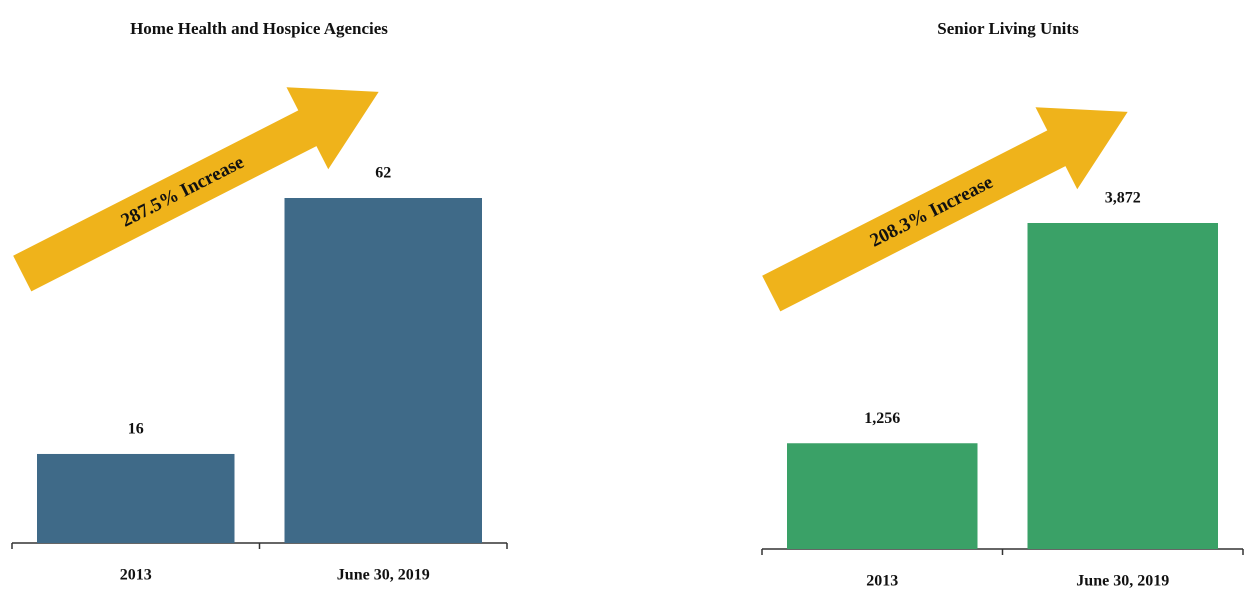 This screenshot has width=1244, height=590. Describe the element at coordinates (259, 28) in the screenshot. I see `chart-title: Home Health and Hospice Agencies` at that location.